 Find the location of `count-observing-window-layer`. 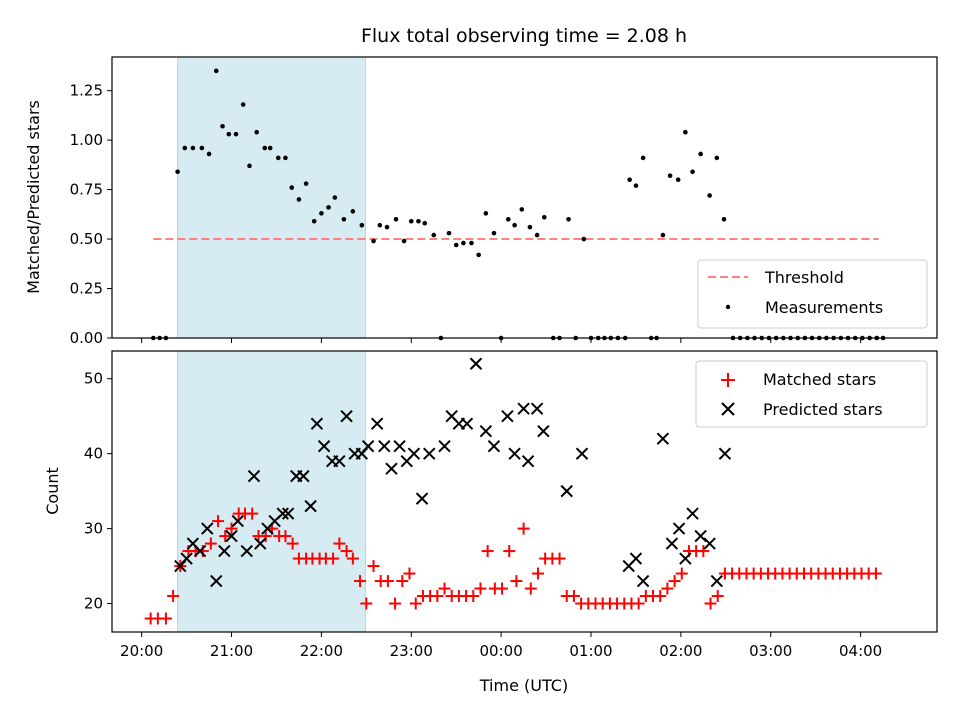

count-observing-window-layer is located at coordinates (271, 491).